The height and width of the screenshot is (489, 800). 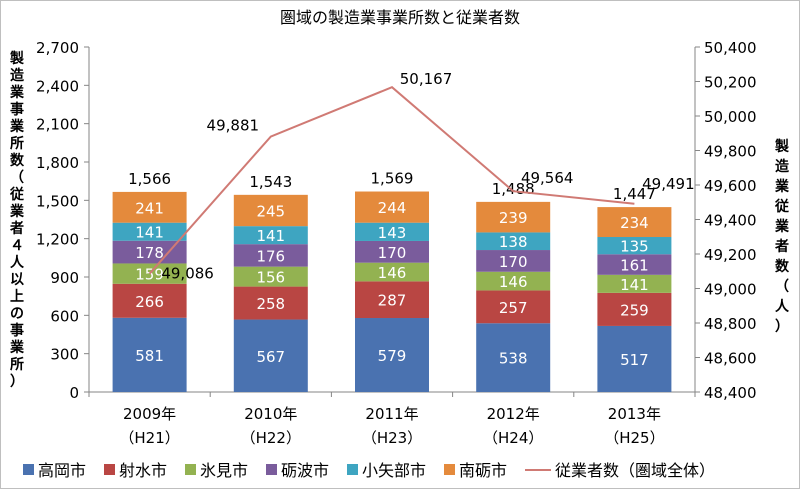 What do you see at coordinates (270, 414) in the screenshot?
I see `x-tick-label: 2010年` at bounding box center [270, 414].